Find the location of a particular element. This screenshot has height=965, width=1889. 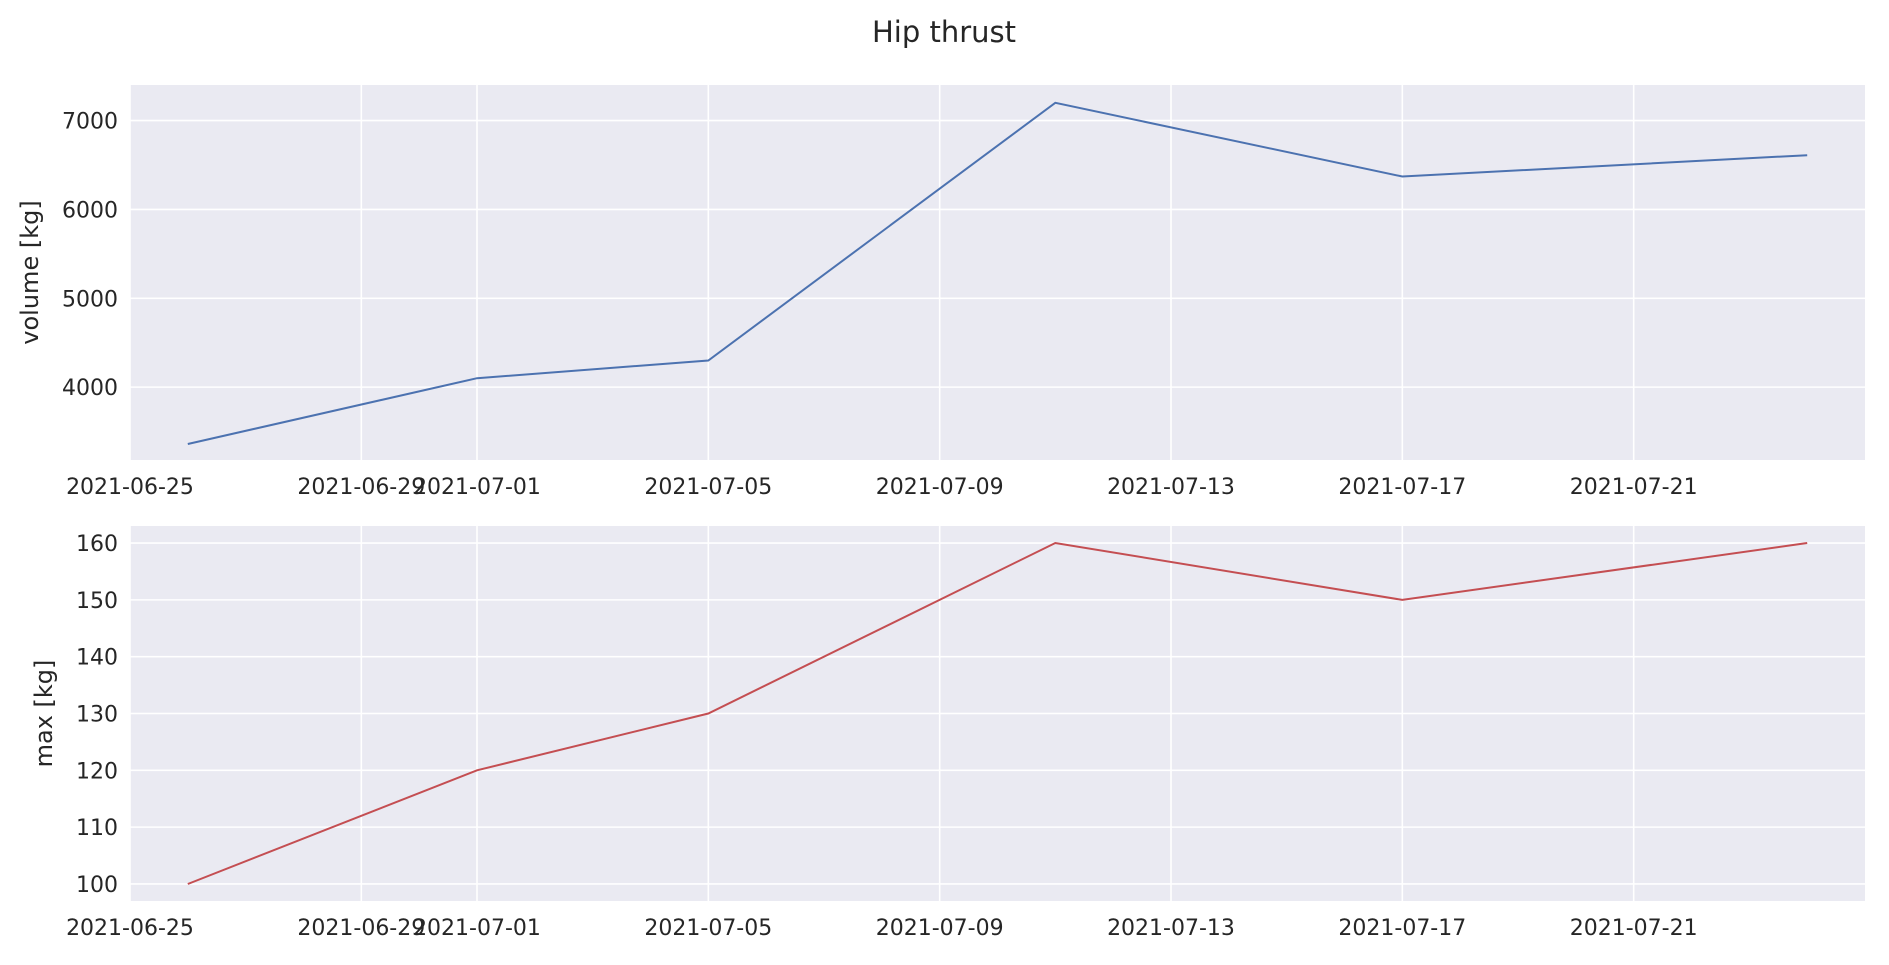

chart-title: Hip thrust is located at coordinates (944, 32).